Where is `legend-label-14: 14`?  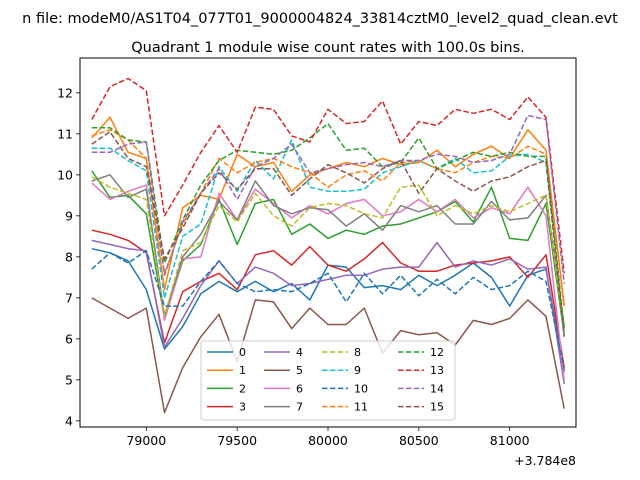
legend-label-14: 14 is located at coordinates (437, 388).